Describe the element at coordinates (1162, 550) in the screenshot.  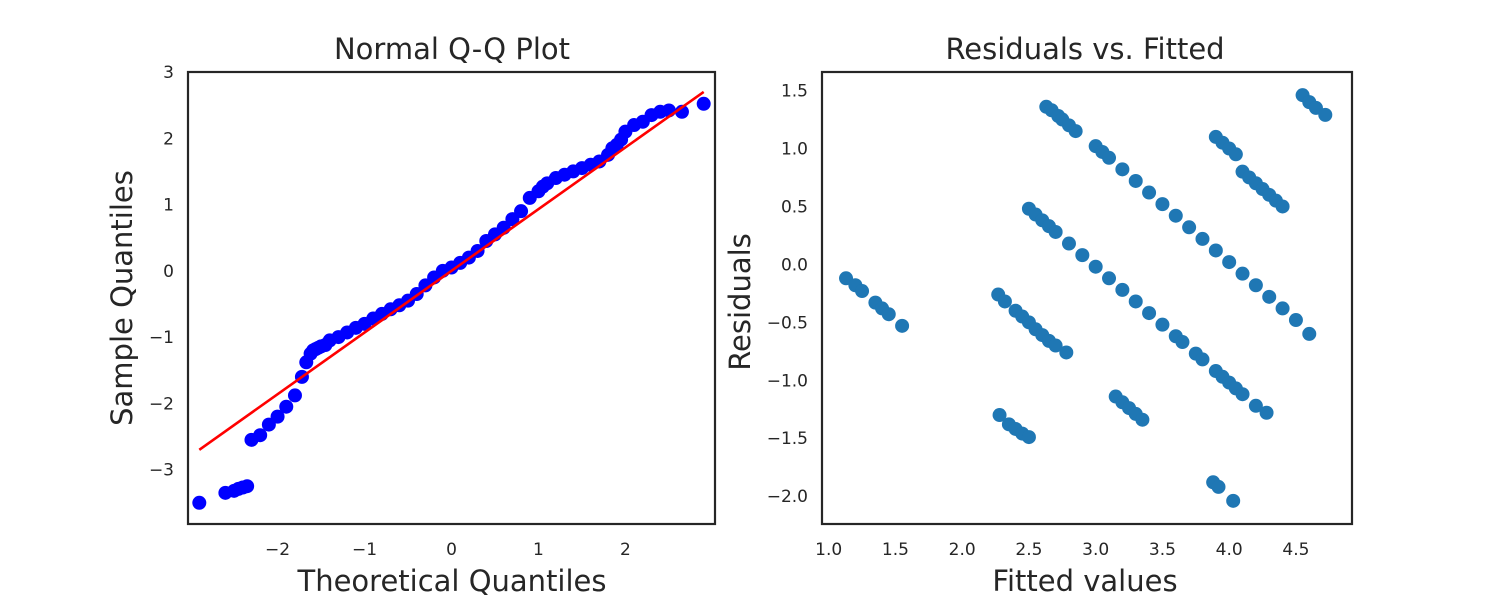
I see `residuals-x-tick-label: 3.5` at that location.